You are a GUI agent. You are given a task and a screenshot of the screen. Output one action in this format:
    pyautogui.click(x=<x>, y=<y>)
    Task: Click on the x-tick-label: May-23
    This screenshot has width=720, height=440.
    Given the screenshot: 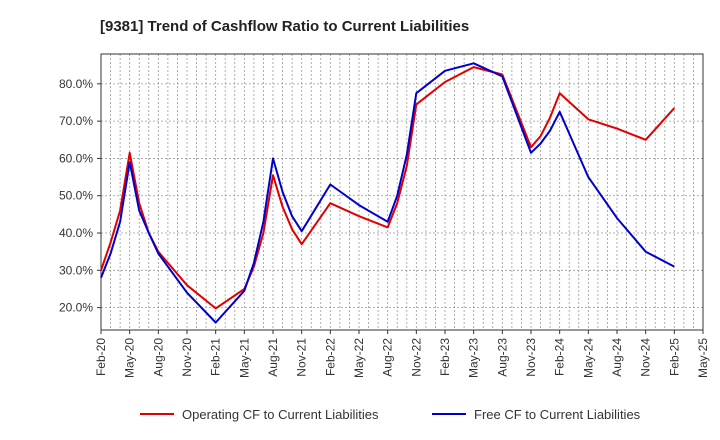 What is the action you would take?
    pyautogui.click(x=474, y=358)
    